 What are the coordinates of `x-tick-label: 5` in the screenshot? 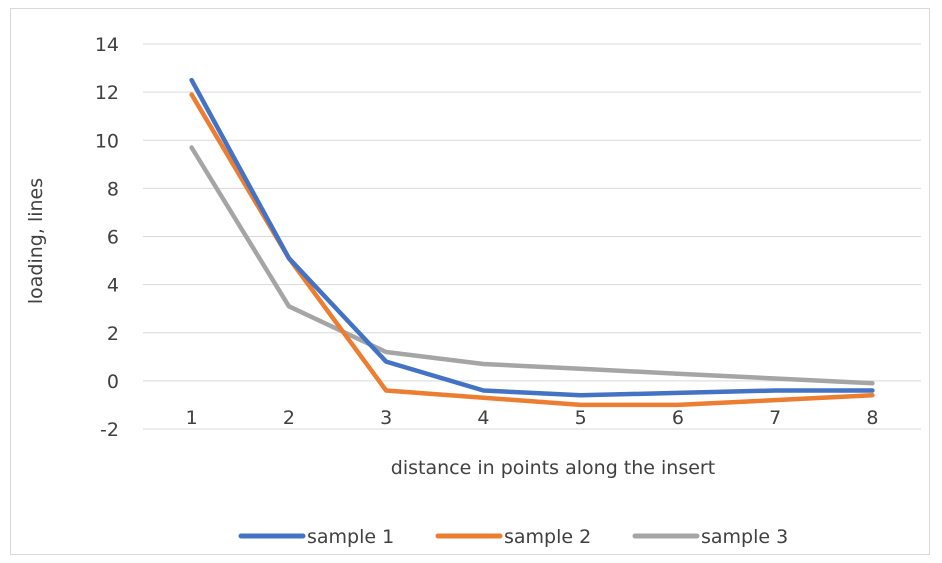 It's located at (581, 418).